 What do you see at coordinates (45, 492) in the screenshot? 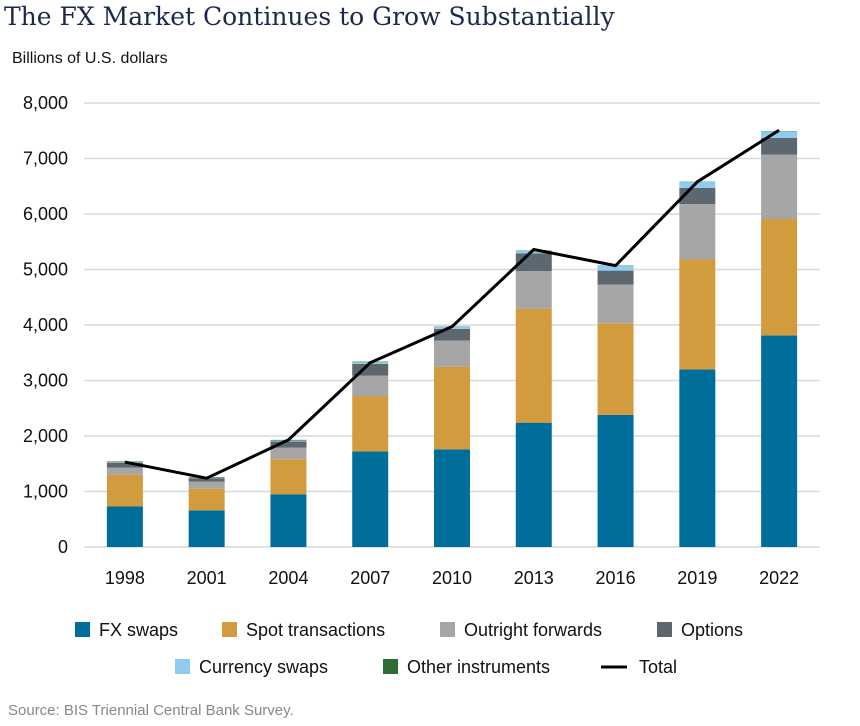
I see `y-tick-label: 1,000` at bounding box center [45, 492].